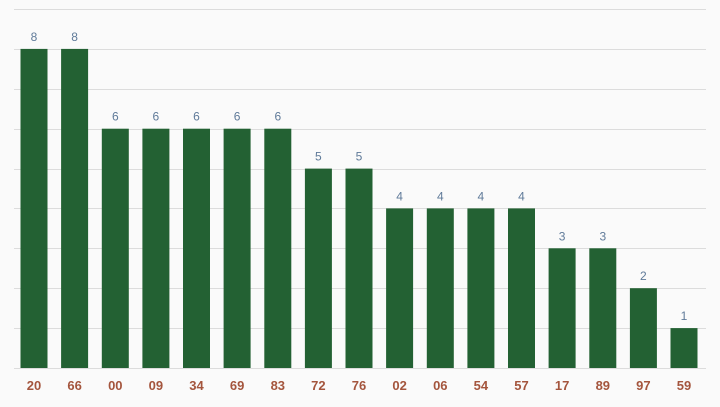 The image size is (720, 407). I want to click on value-label-17: 3, so click(562, 236).